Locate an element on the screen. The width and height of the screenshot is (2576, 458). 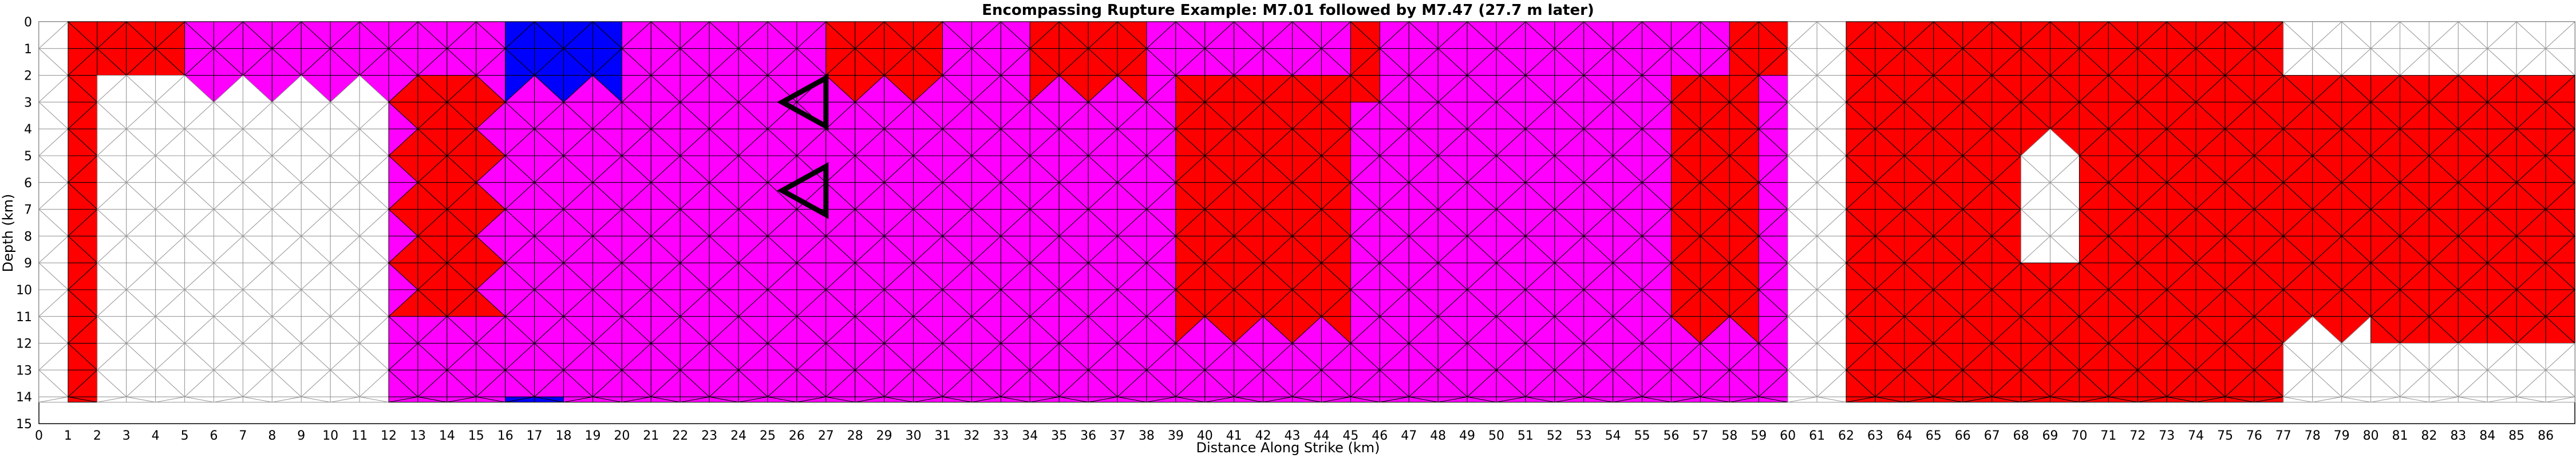
x-tick-label: 81 is located at coordinates (2400, 436).